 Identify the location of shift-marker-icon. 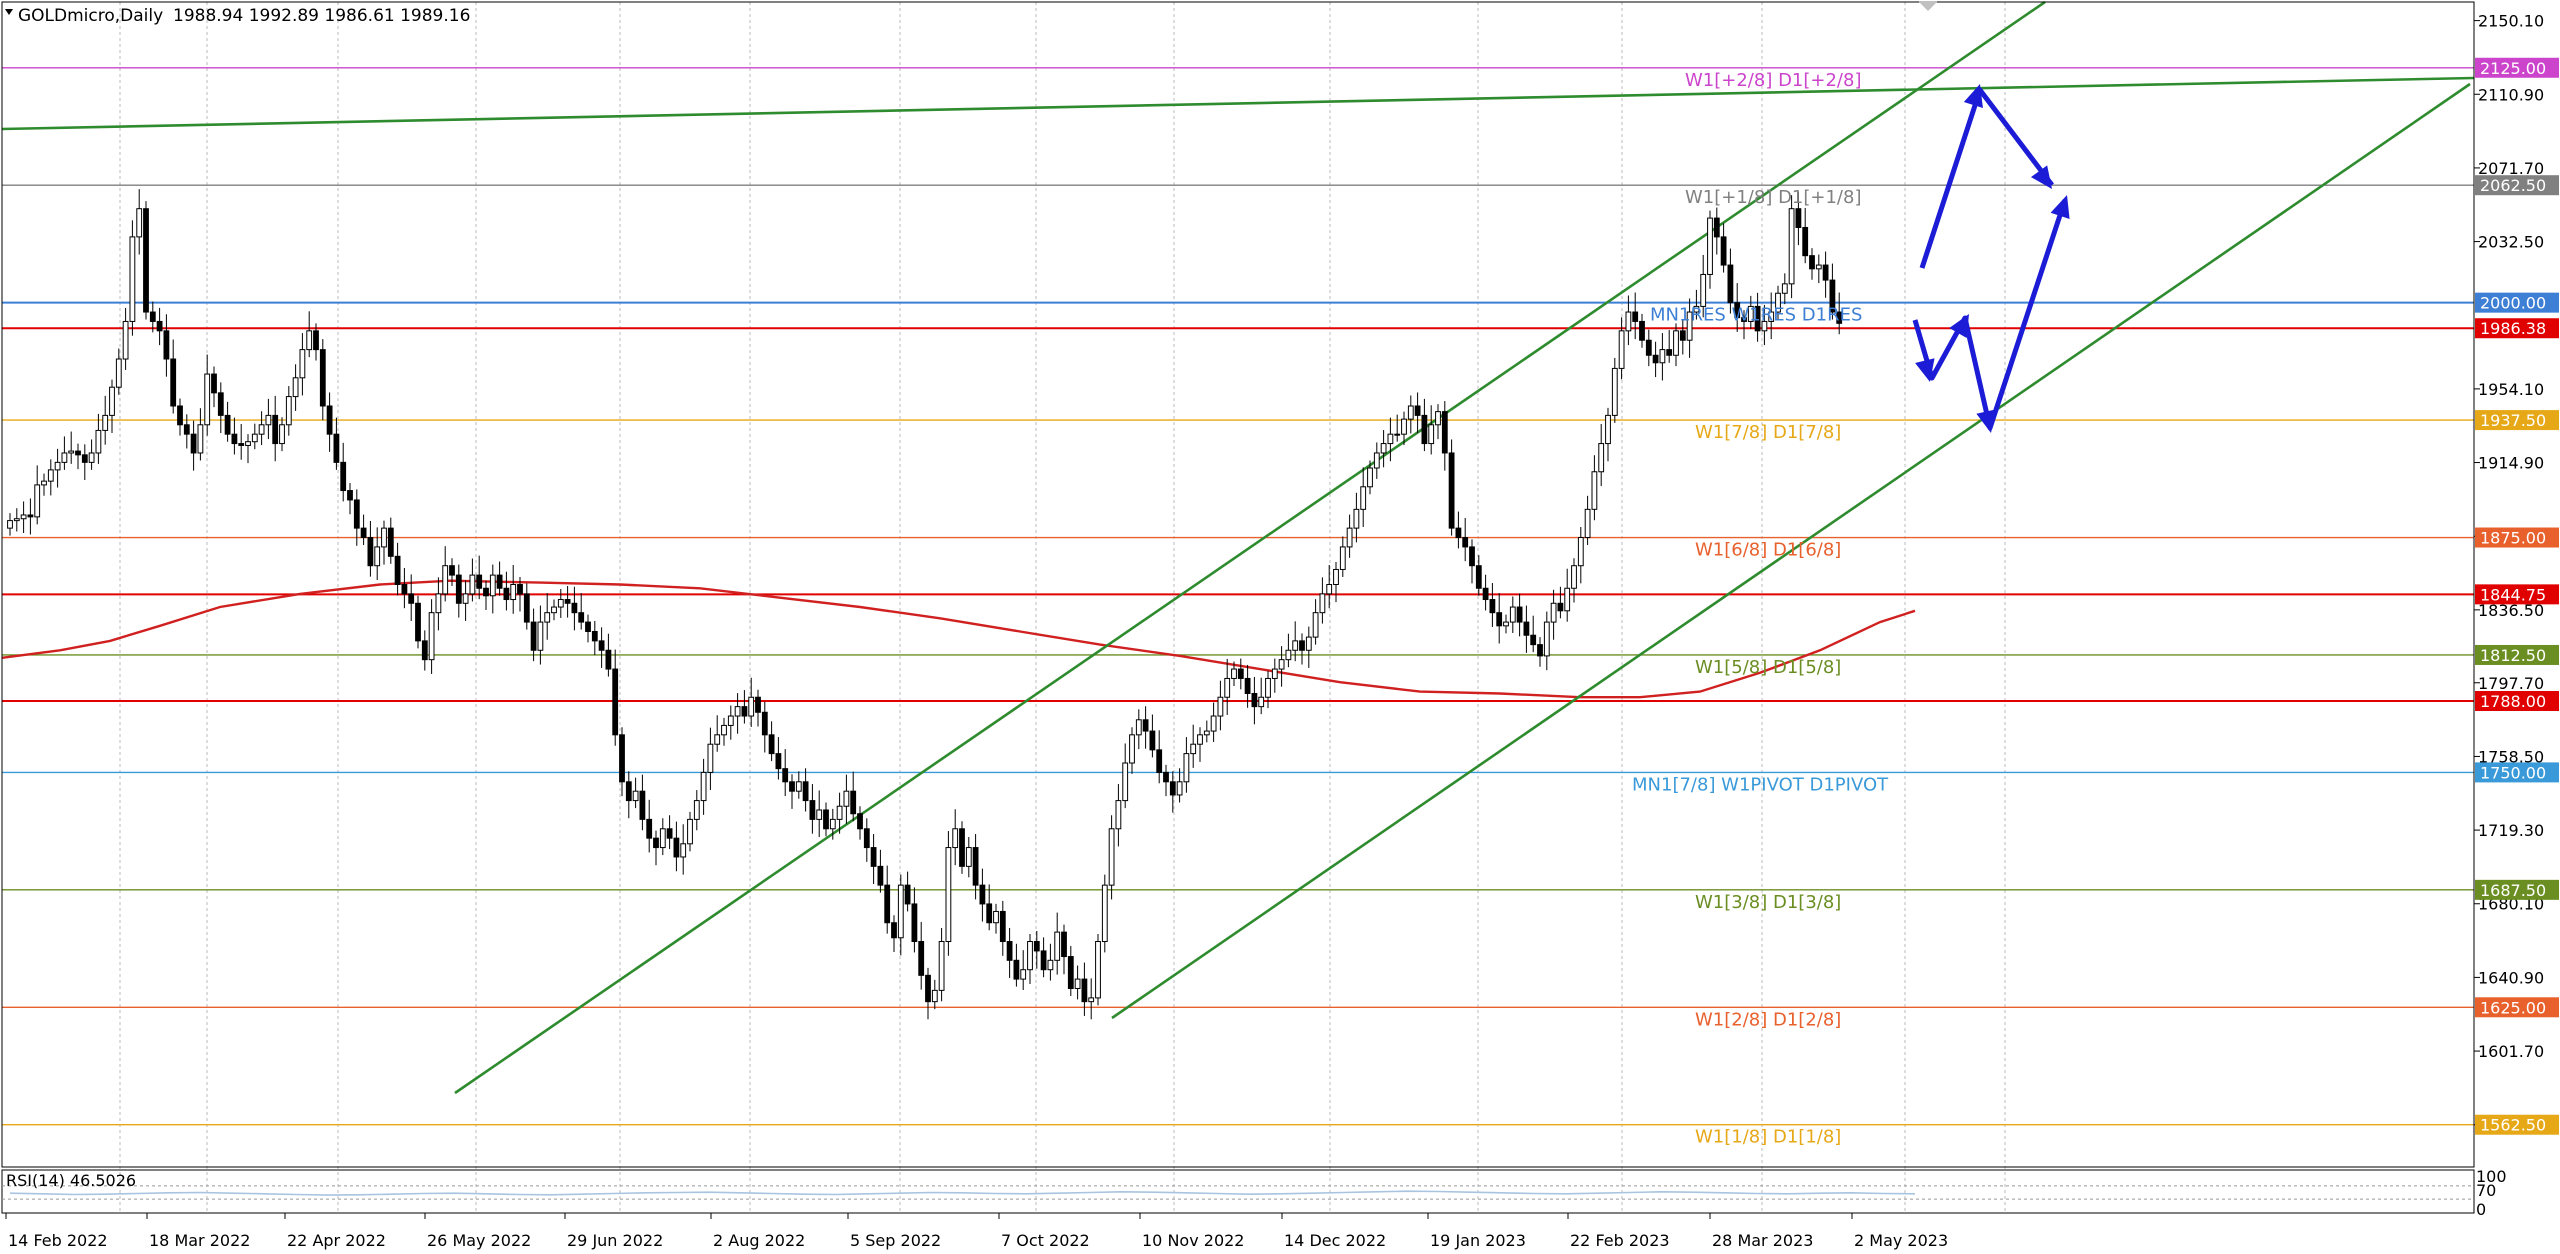
(1928, 6).